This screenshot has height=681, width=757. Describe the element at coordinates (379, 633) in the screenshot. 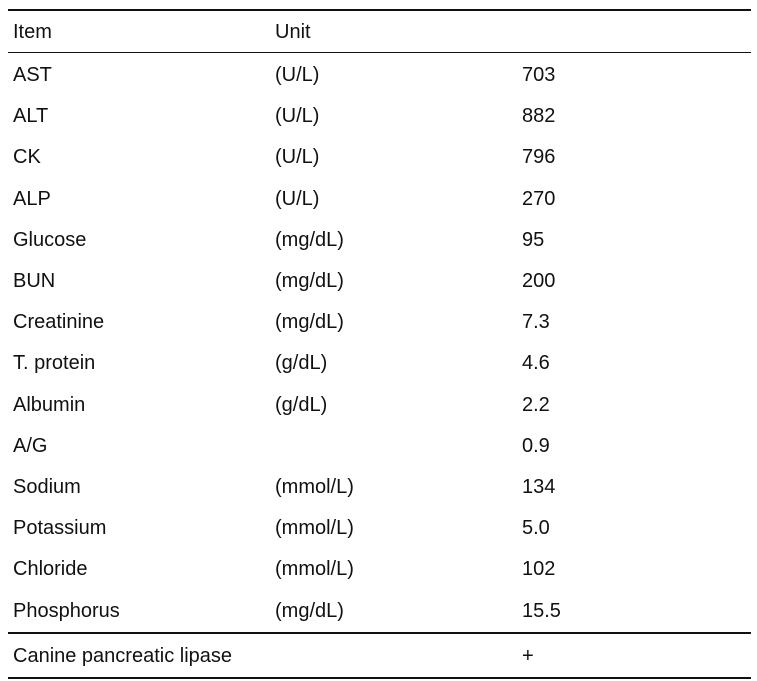

I see `footer-rule` at that location.